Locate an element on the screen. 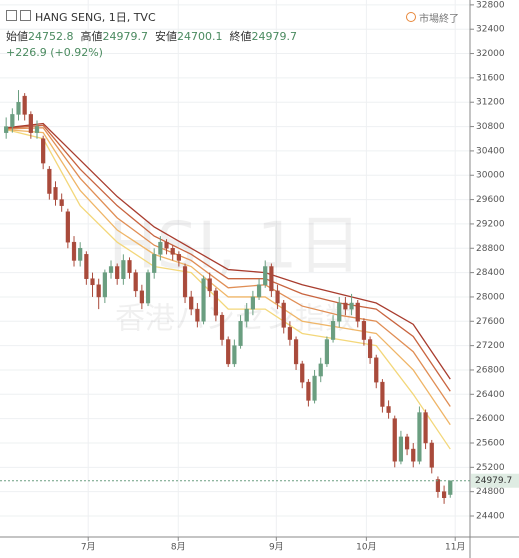  y-tick-label: 30400 is located at coordinates (490, 151).